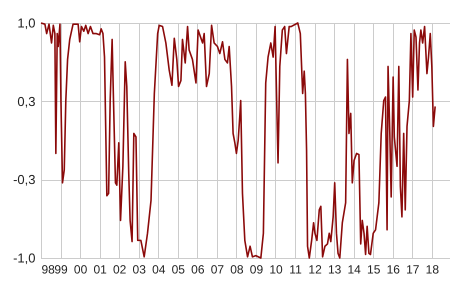 This screenshot has height=291, width=450. Describe the element at coordinates (257, 269) in the screenshot. I see `x-tick-label: 09` at that location.